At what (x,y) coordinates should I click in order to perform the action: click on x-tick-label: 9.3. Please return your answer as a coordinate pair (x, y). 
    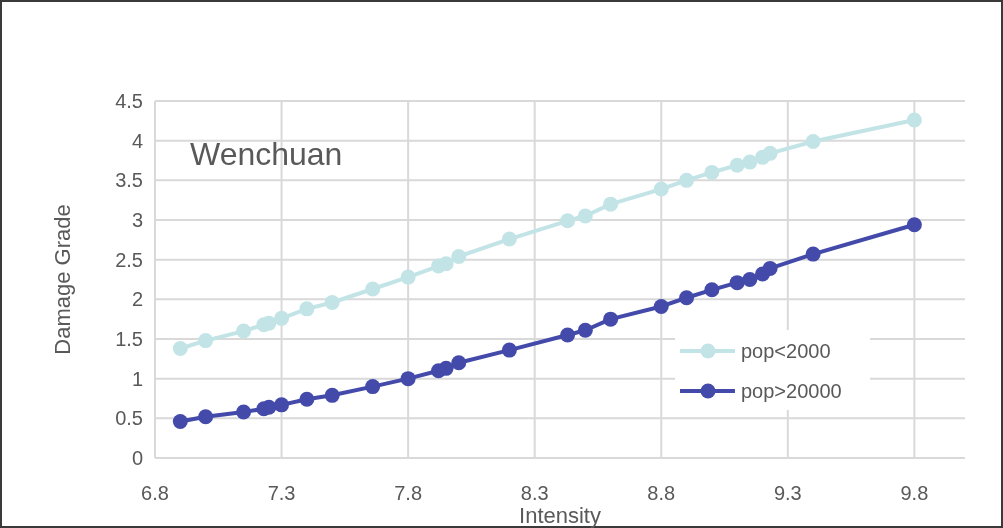
    Looking at the image, I should click on (787, 493).